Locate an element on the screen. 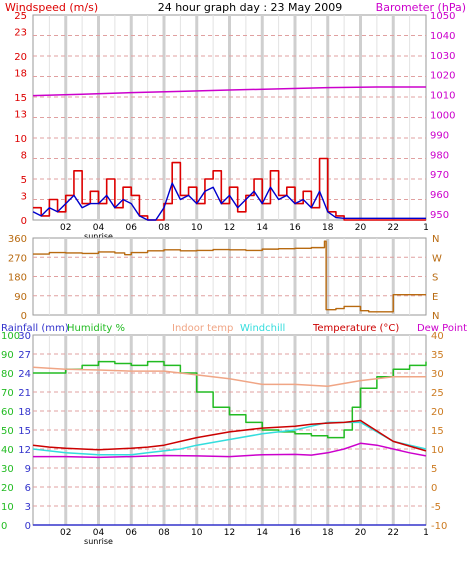  windspeed-tick: 0 is located at coordinates (24, 221).